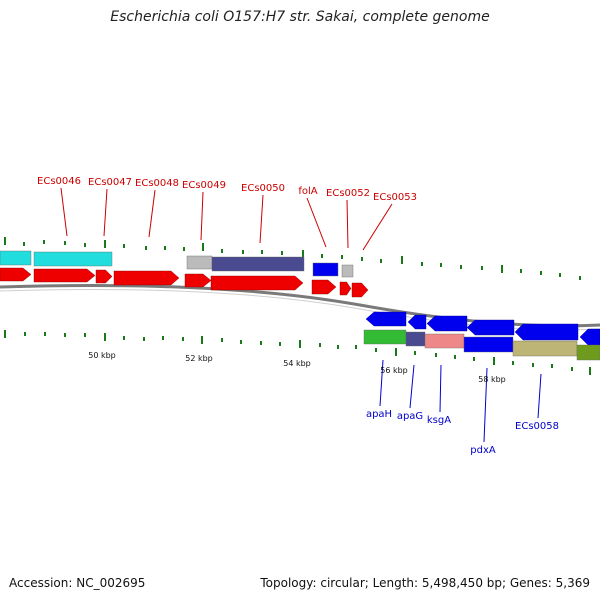 The image size is (600, 600). Describe the element at coordinates (307, 191) in the screenshot. I see `gene-label-fola: folA` at that location.